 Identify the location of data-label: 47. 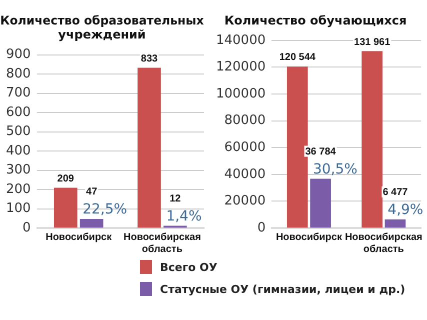
(92, 192).